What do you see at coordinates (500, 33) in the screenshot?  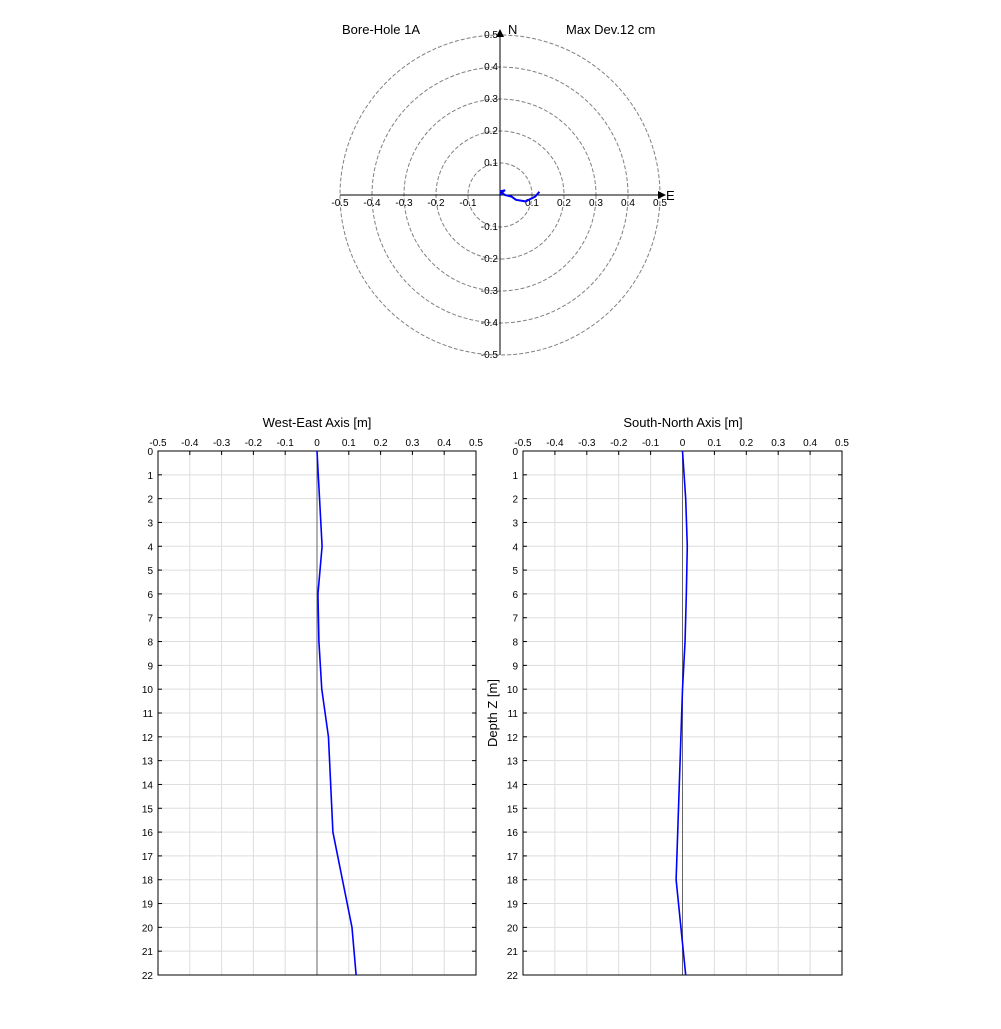 I see `north-arrow-icon` at bounding box center [500, 33].